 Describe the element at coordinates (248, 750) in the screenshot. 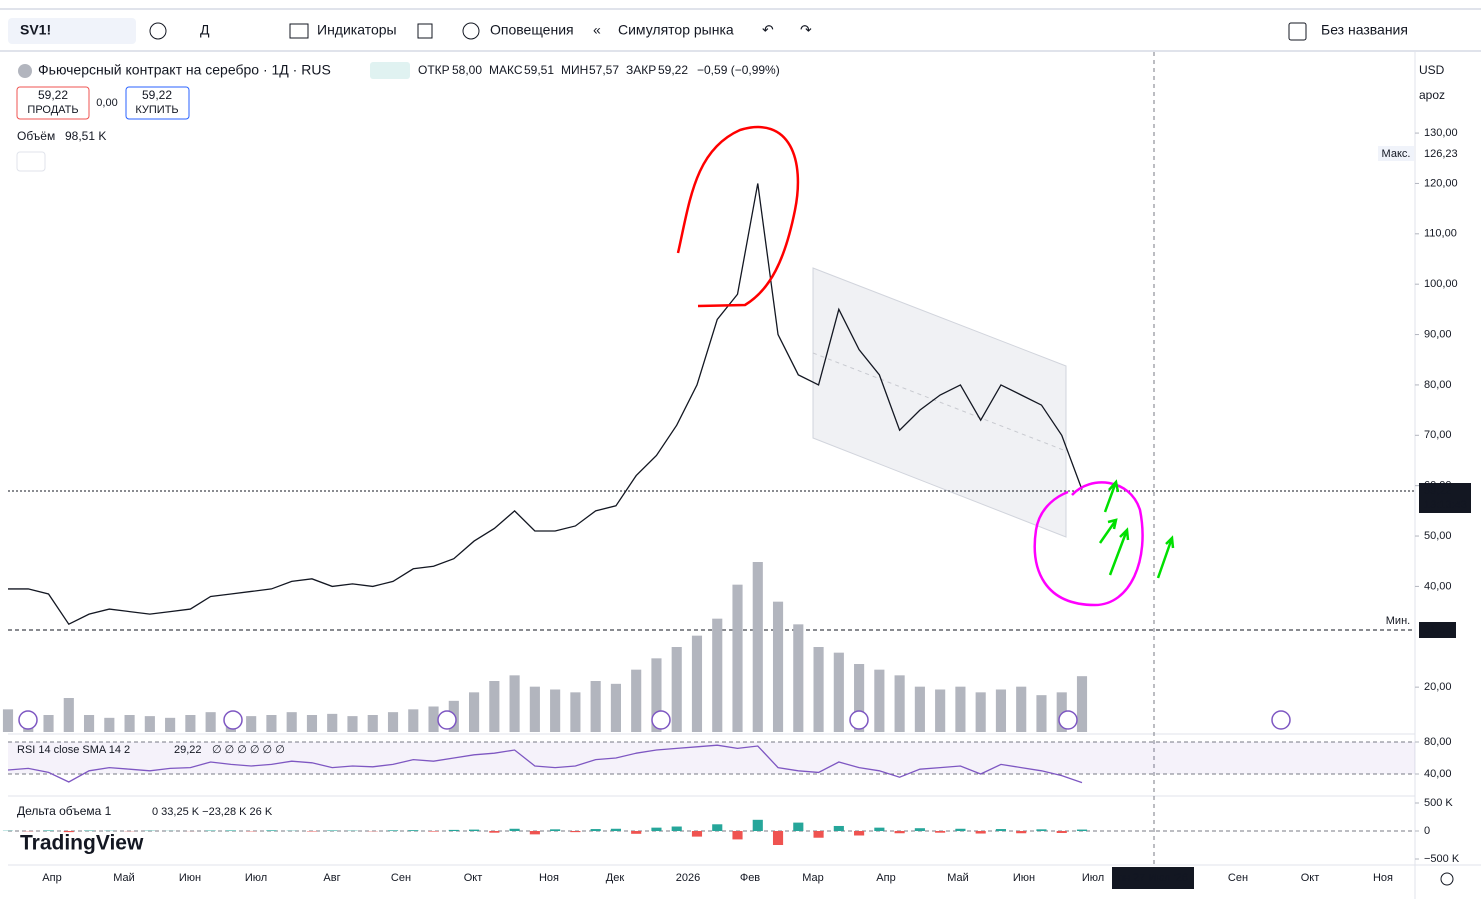

I see `rsi-empties: ∅ ∅ ∅ ∅ ∅ ∅` at that location.